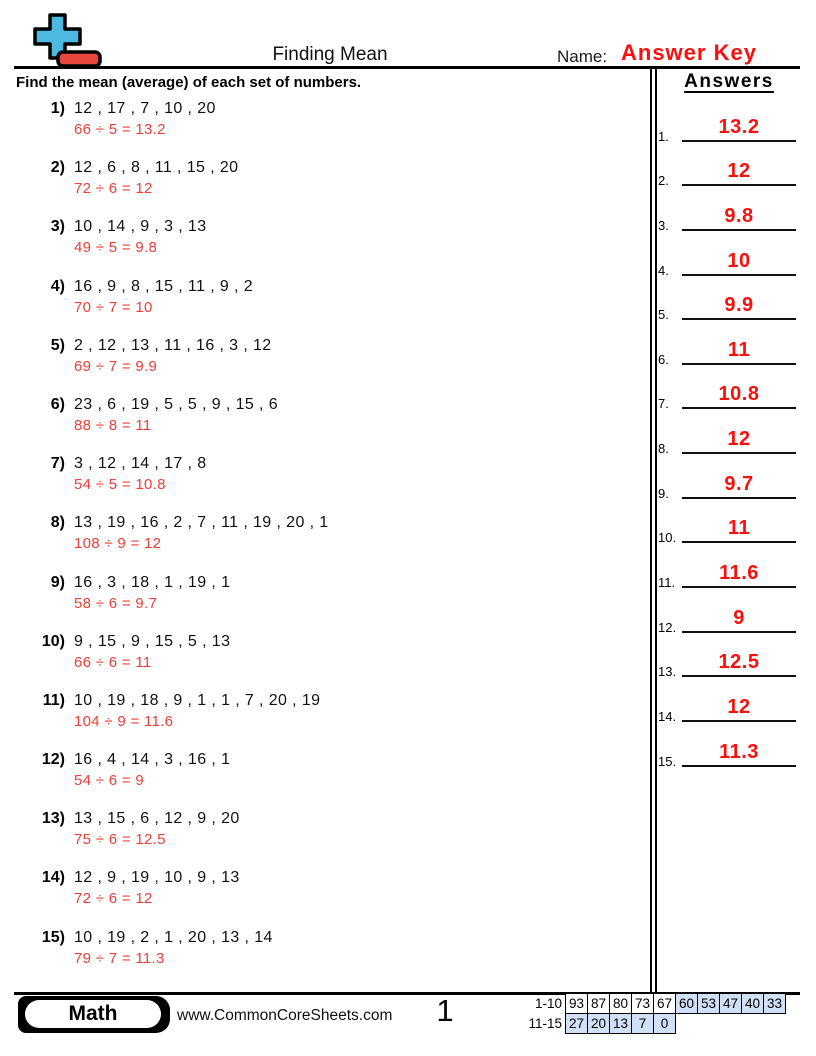  Describe the element at coordinates (57, 404) in the screenshot. I see `problem-number: 6)` at that location.